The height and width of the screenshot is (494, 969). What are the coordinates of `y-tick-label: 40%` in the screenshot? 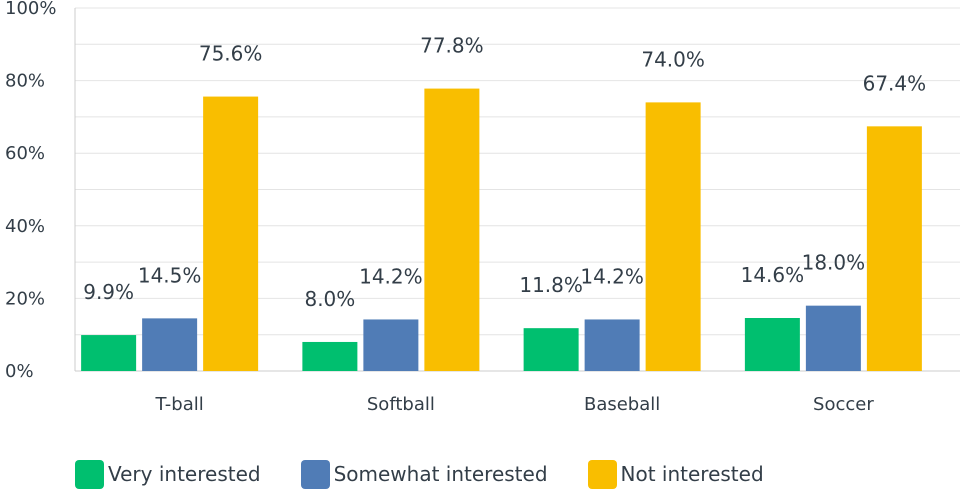 It's located at (25, 226).